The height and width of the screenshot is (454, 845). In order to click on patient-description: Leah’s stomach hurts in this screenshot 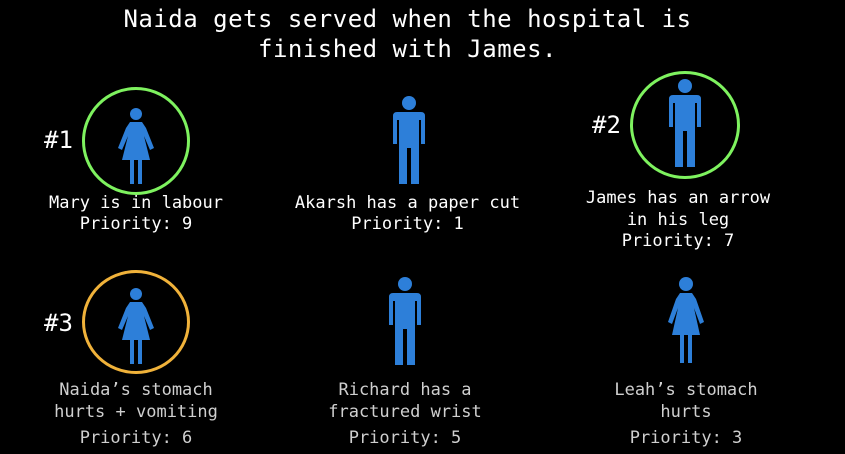, I will do `click(686, 401)`.